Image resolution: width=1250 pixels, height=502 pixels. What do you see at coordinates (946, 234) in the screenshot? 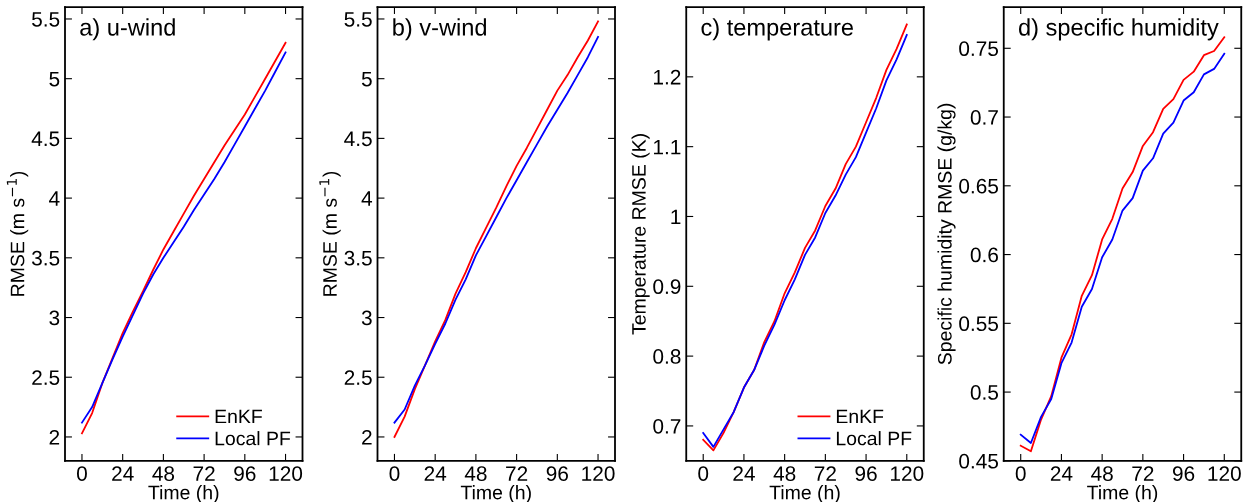
I see `y-axis-title: Specific humidity RMSE (g/kg)` at bounding box center [946, 234].